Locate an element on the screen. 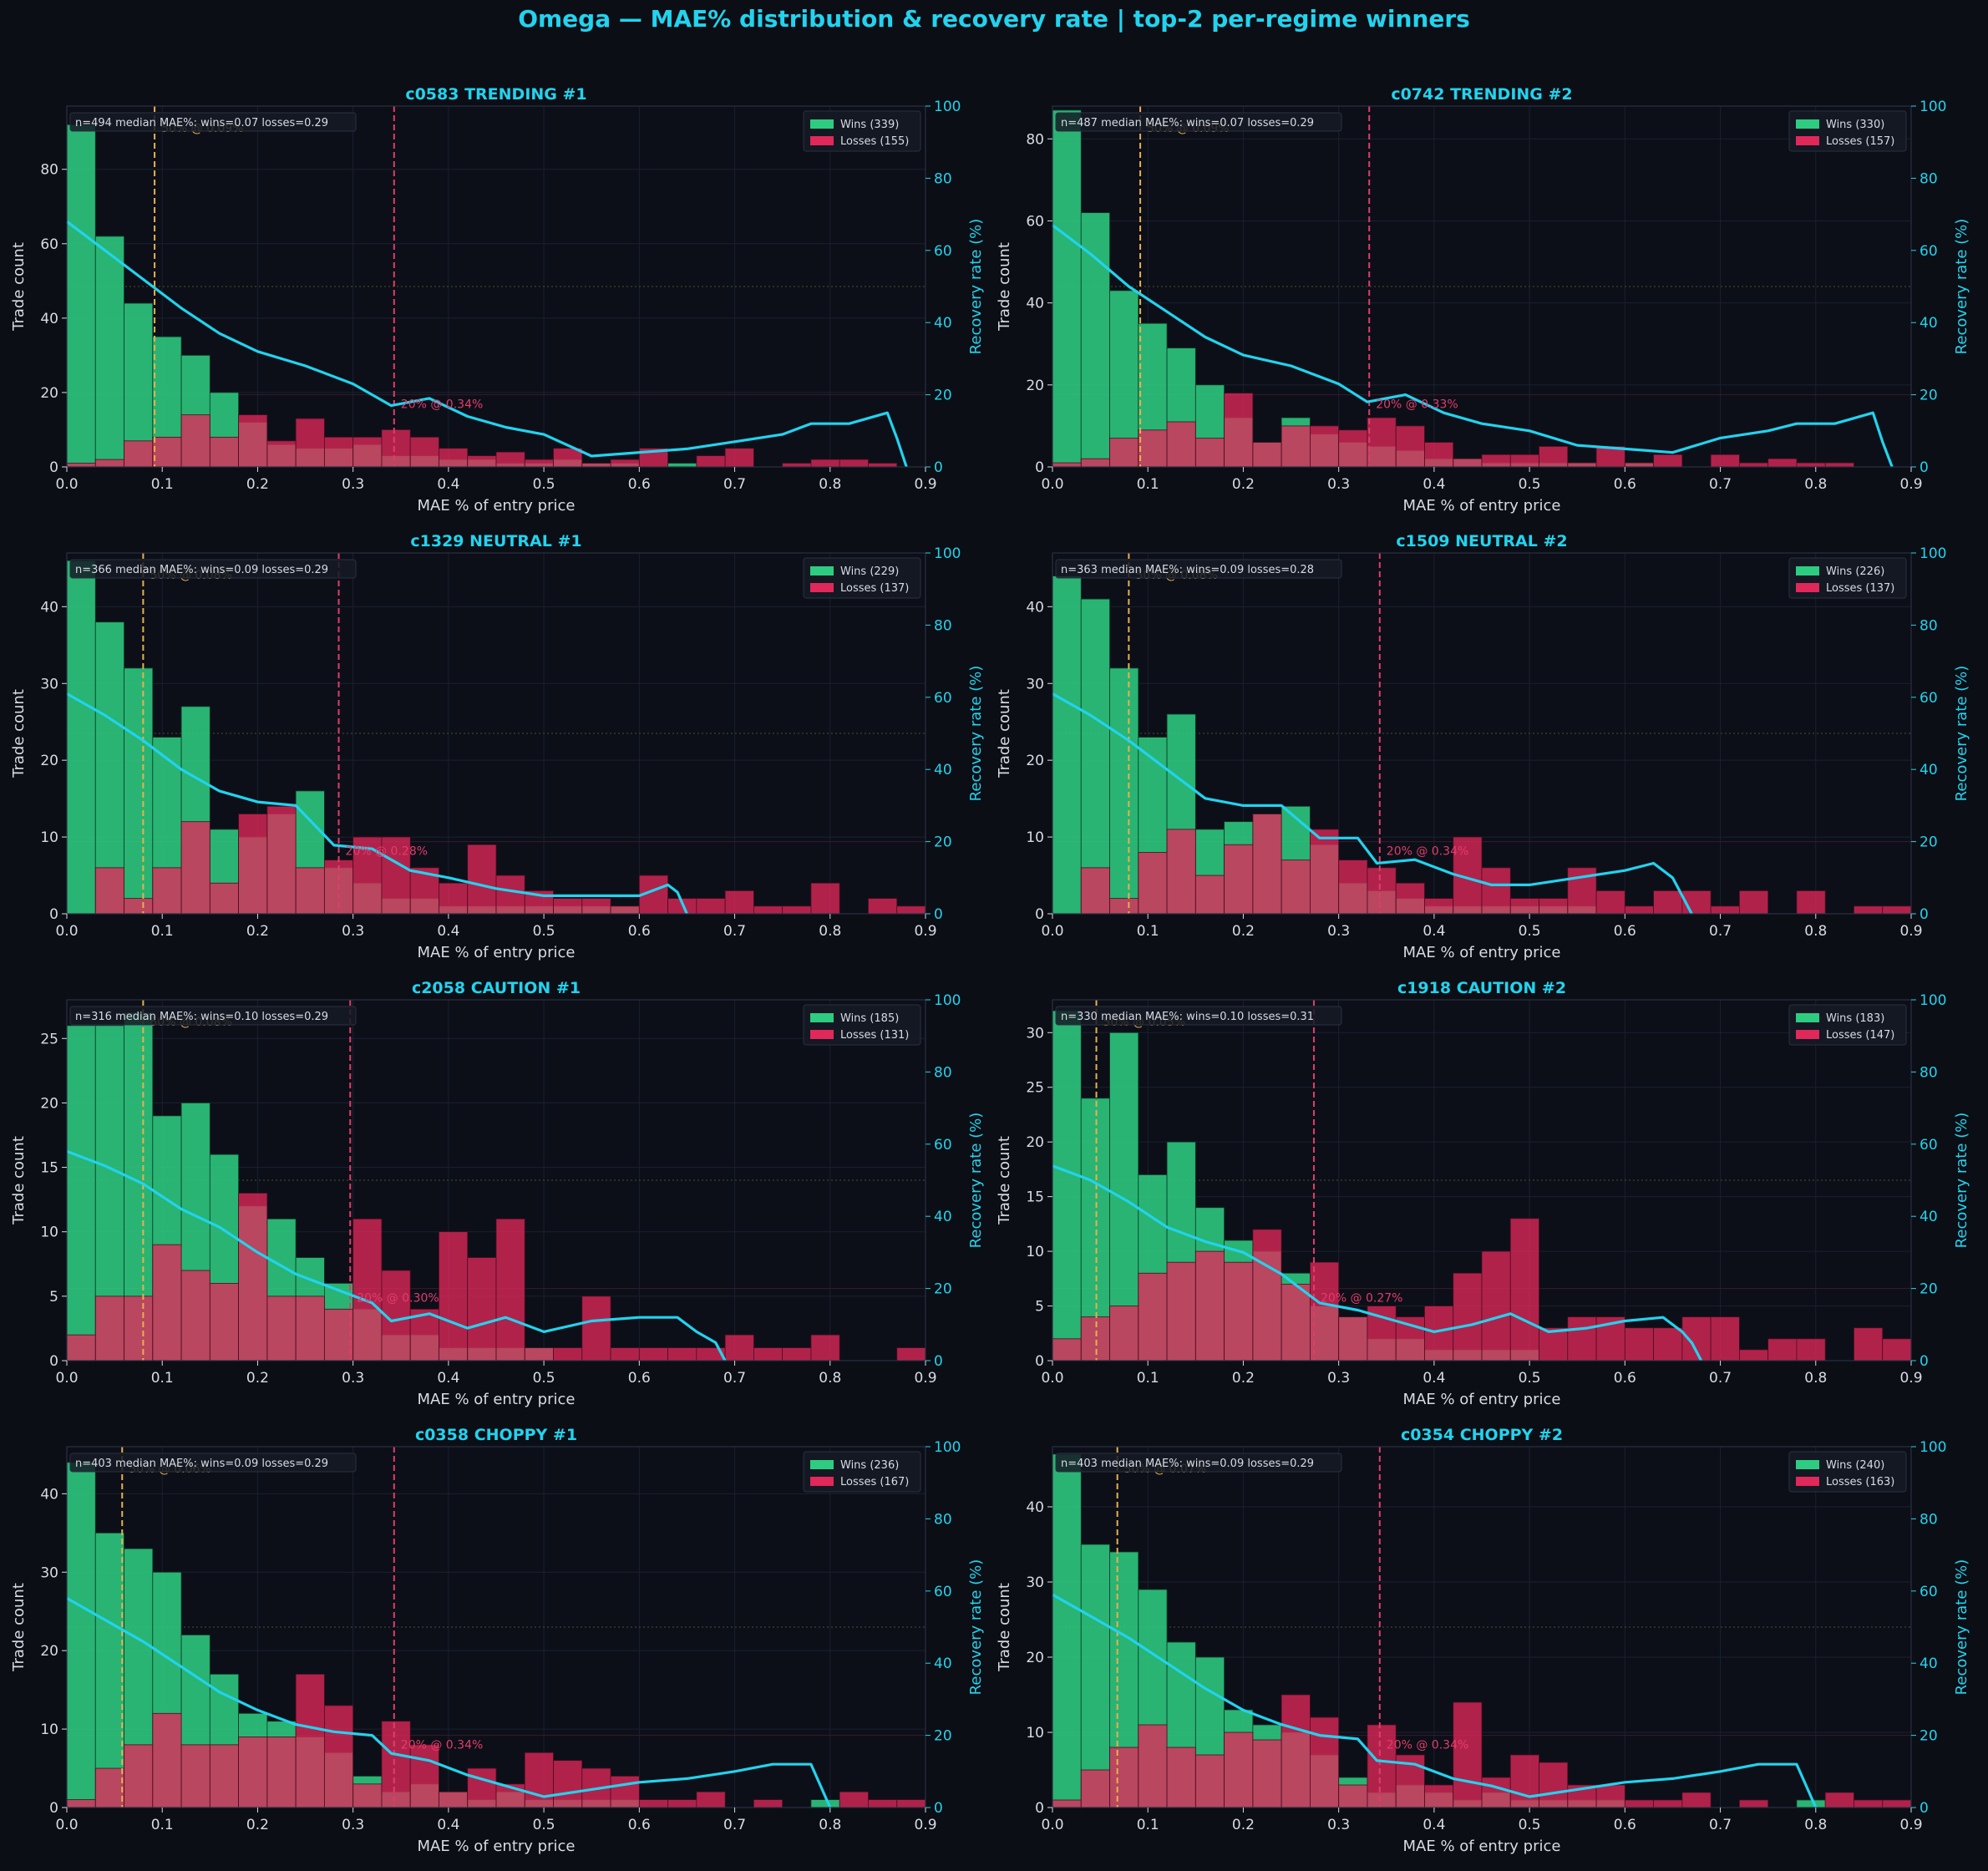 The image size is (1988, 1871). y2-axis-label: Recovery rate (%) is located at coordinates (976, 287).